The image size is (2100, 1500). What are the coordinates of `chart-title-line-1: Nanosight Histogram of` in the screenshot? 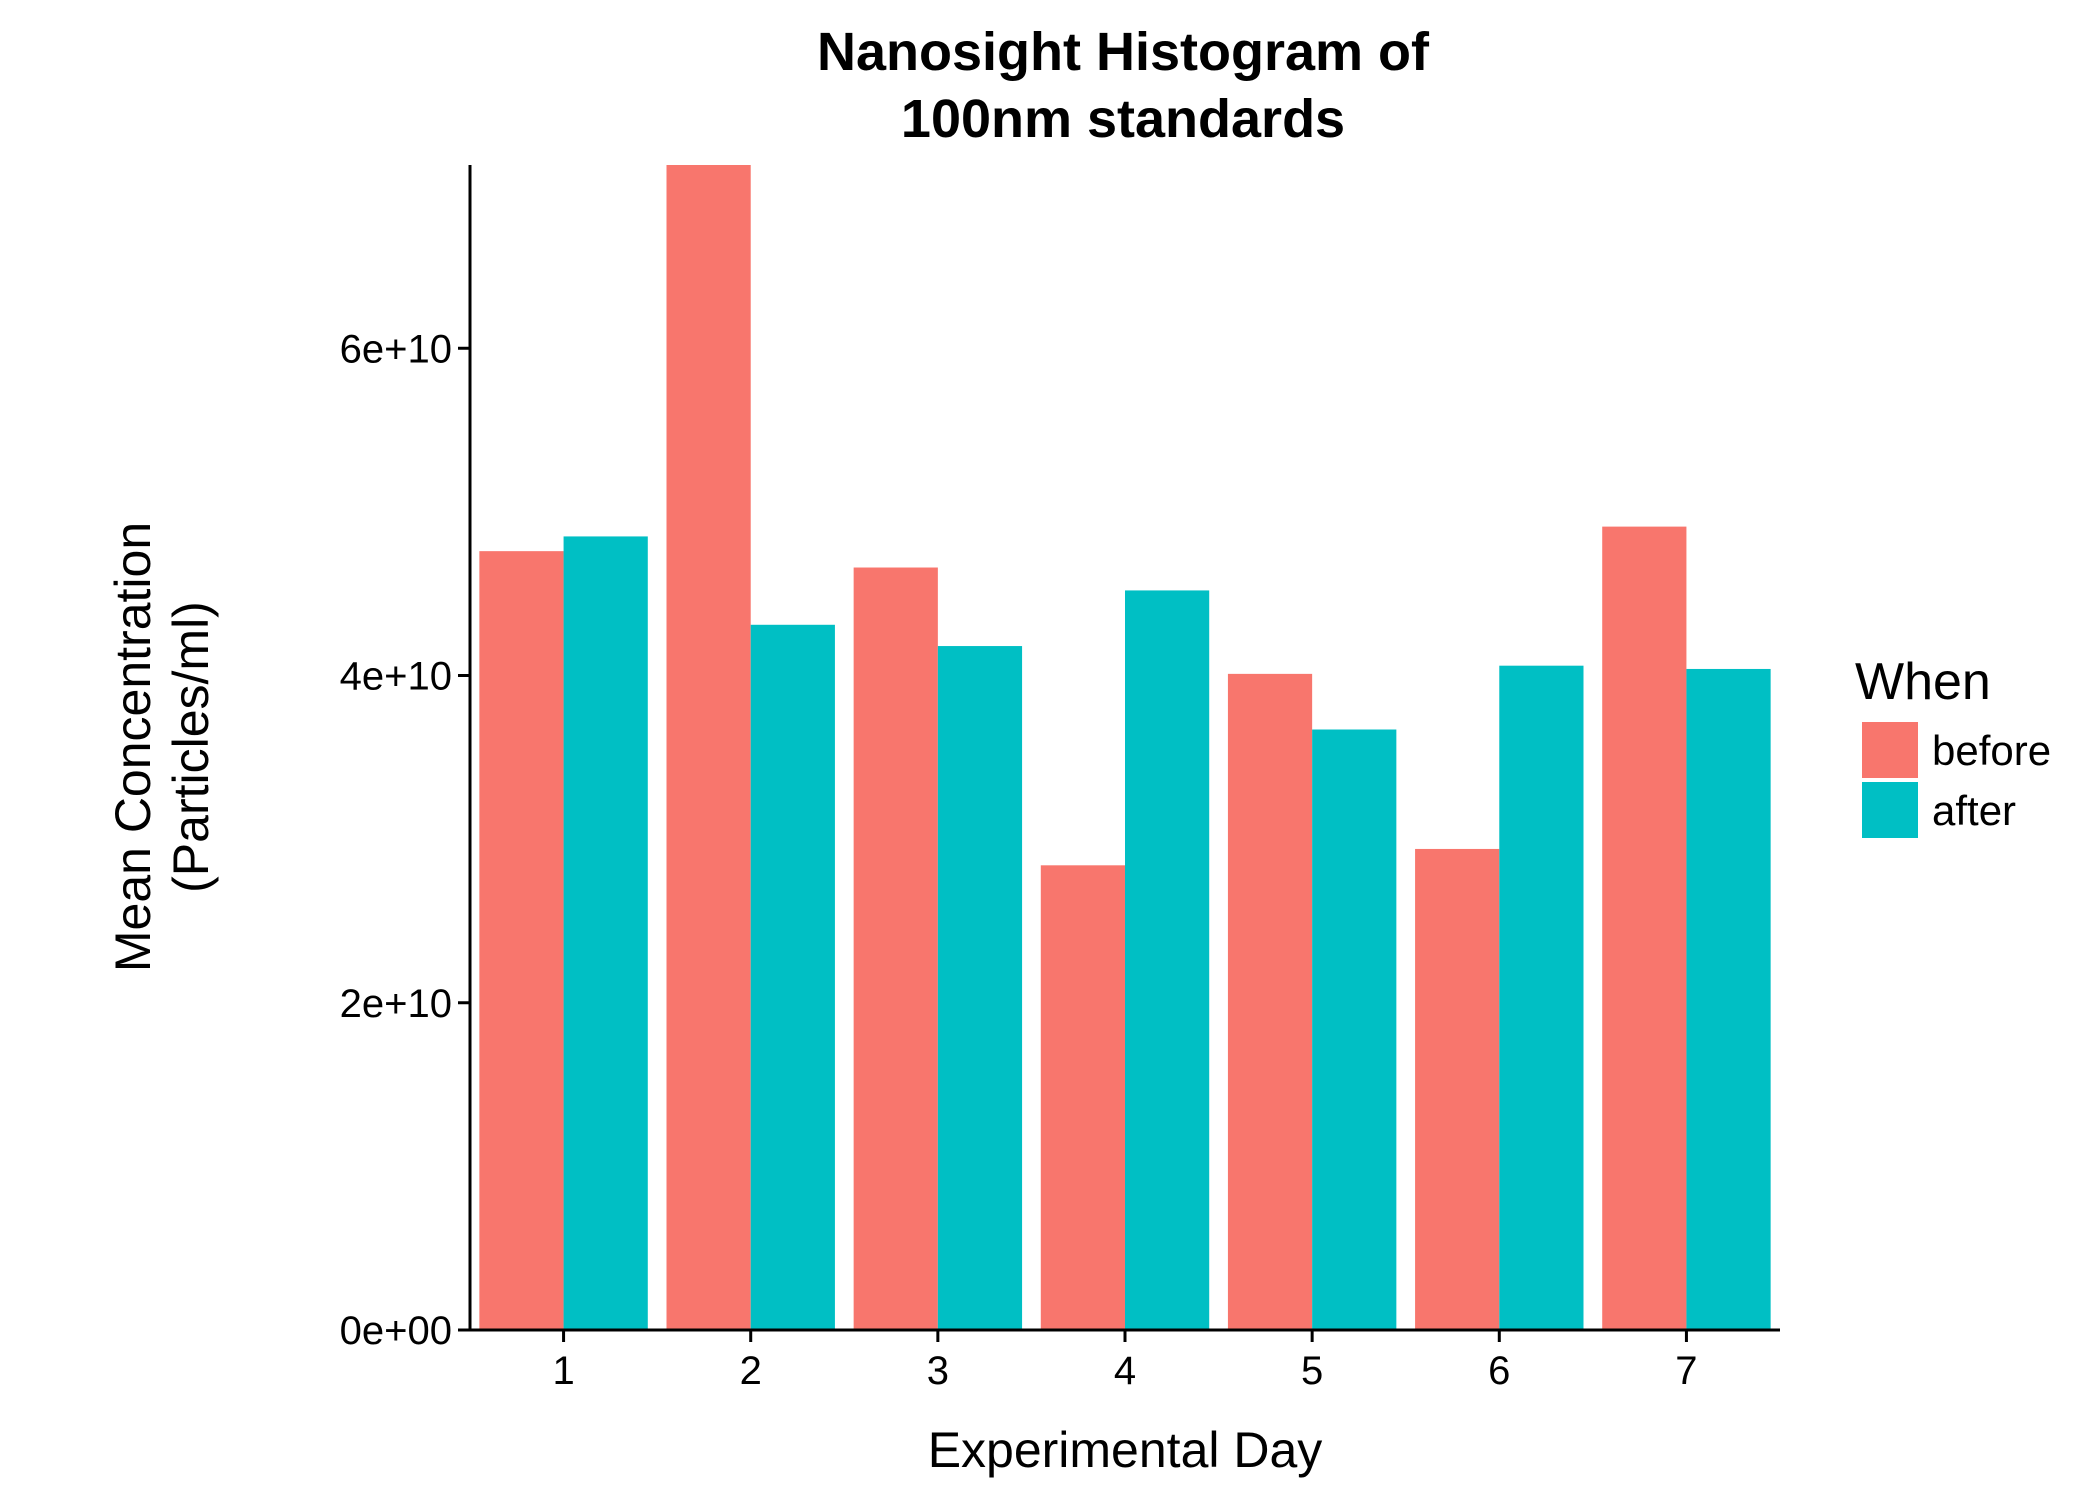 It's located at (1123, 52).